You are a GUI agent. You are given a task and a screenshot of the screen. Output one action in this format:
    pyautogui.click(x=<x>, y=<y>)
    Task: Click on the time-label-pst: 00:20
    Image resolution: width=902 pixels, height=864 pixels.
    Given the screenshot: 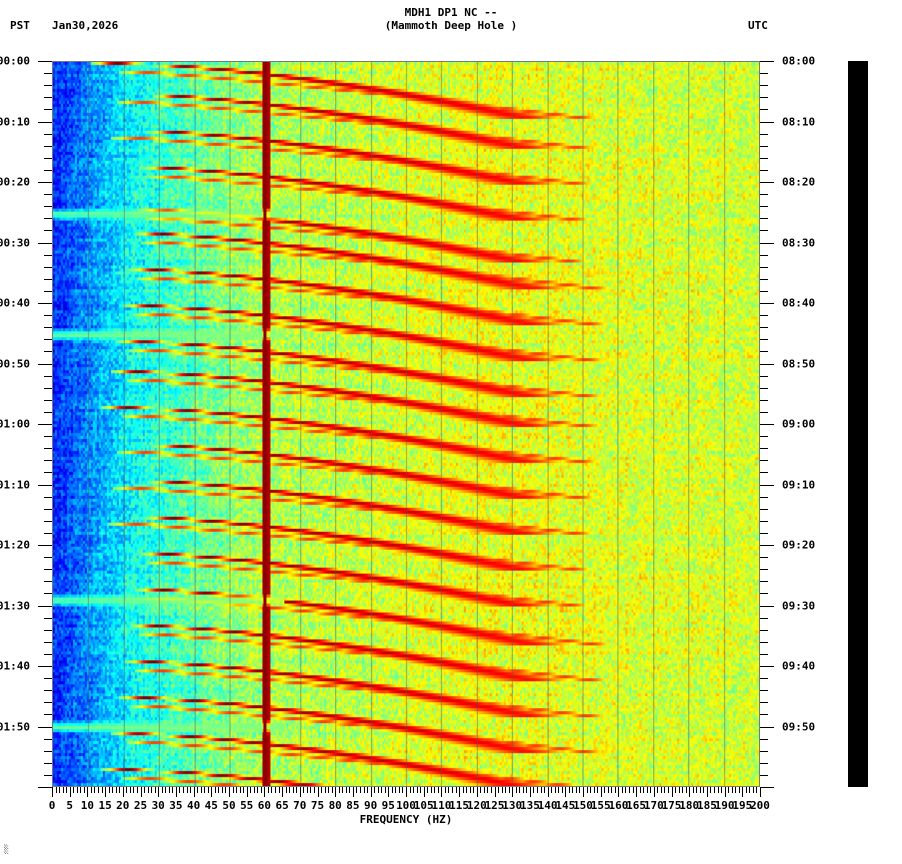 What is the action you would take?
    pyautogui.click(x=15, y=182)
    